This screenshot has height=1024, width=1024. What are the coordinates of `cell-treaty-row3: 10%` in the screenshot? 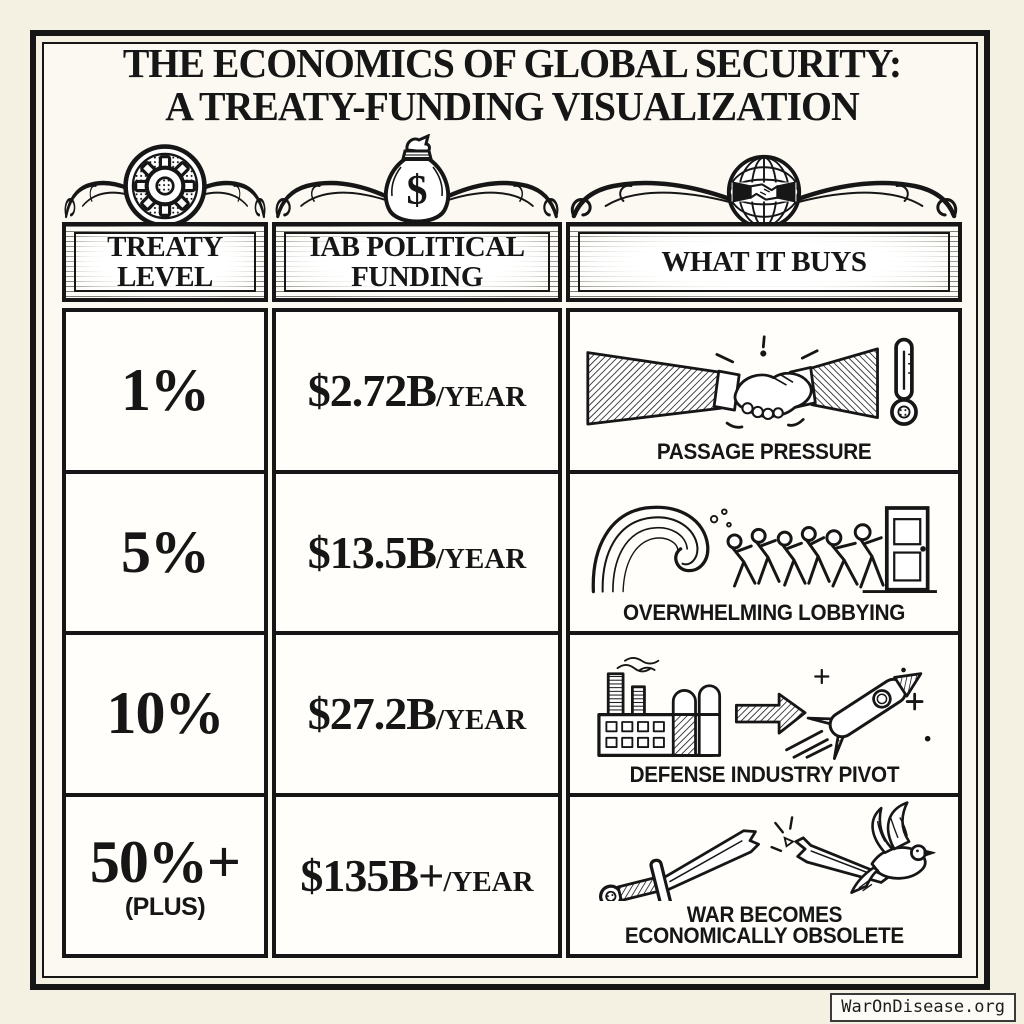 It's located at (165, 712).